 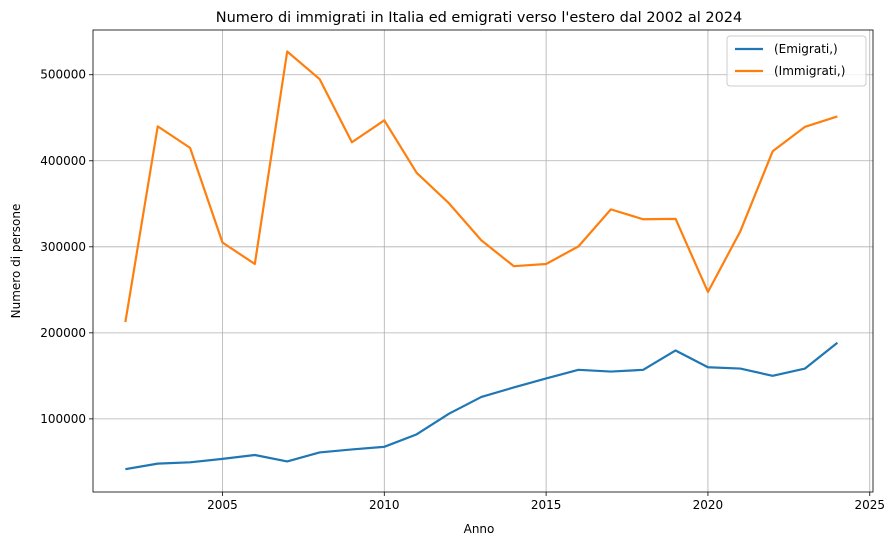 I want to click on legend: (Emigrati,) (Immigrati,), so click(x=796, y=61).